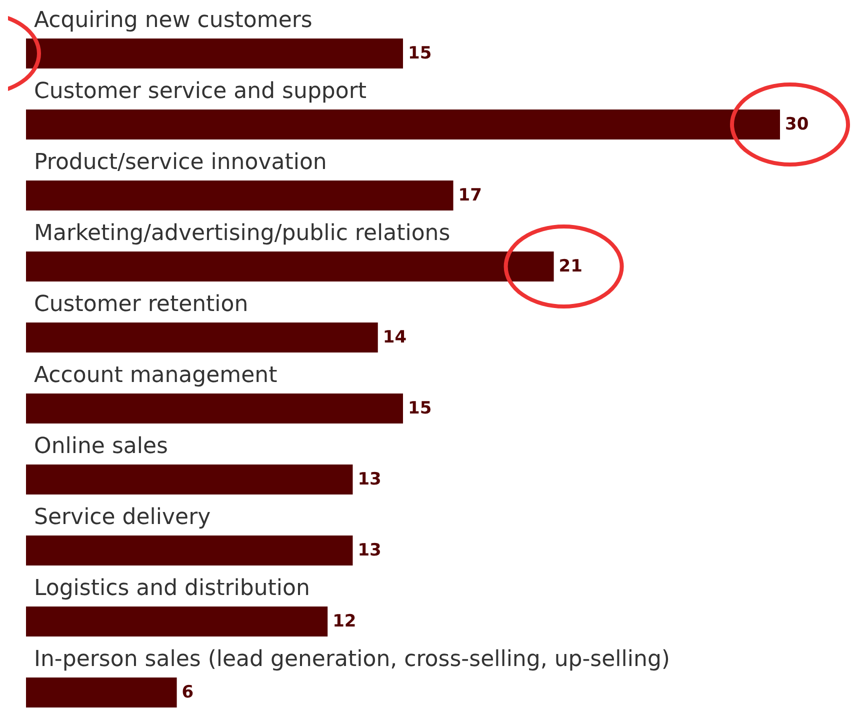 The image size is (853, 728). Describe the element at coordinates (200, 91) in the screenshot. I see `y-tick-label: Customer service and support` at that location.